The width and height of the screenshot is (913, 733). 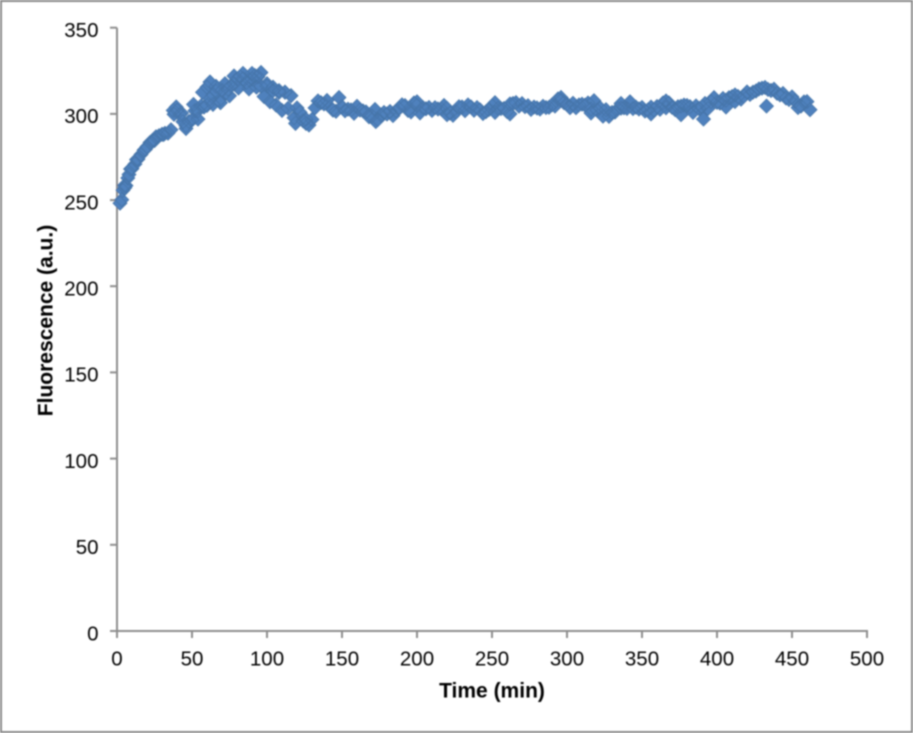 What do you see at coordinates (492, 691) in the screenshot?
I see `svg-text: Time (min)` at bounding box center [492, 691].